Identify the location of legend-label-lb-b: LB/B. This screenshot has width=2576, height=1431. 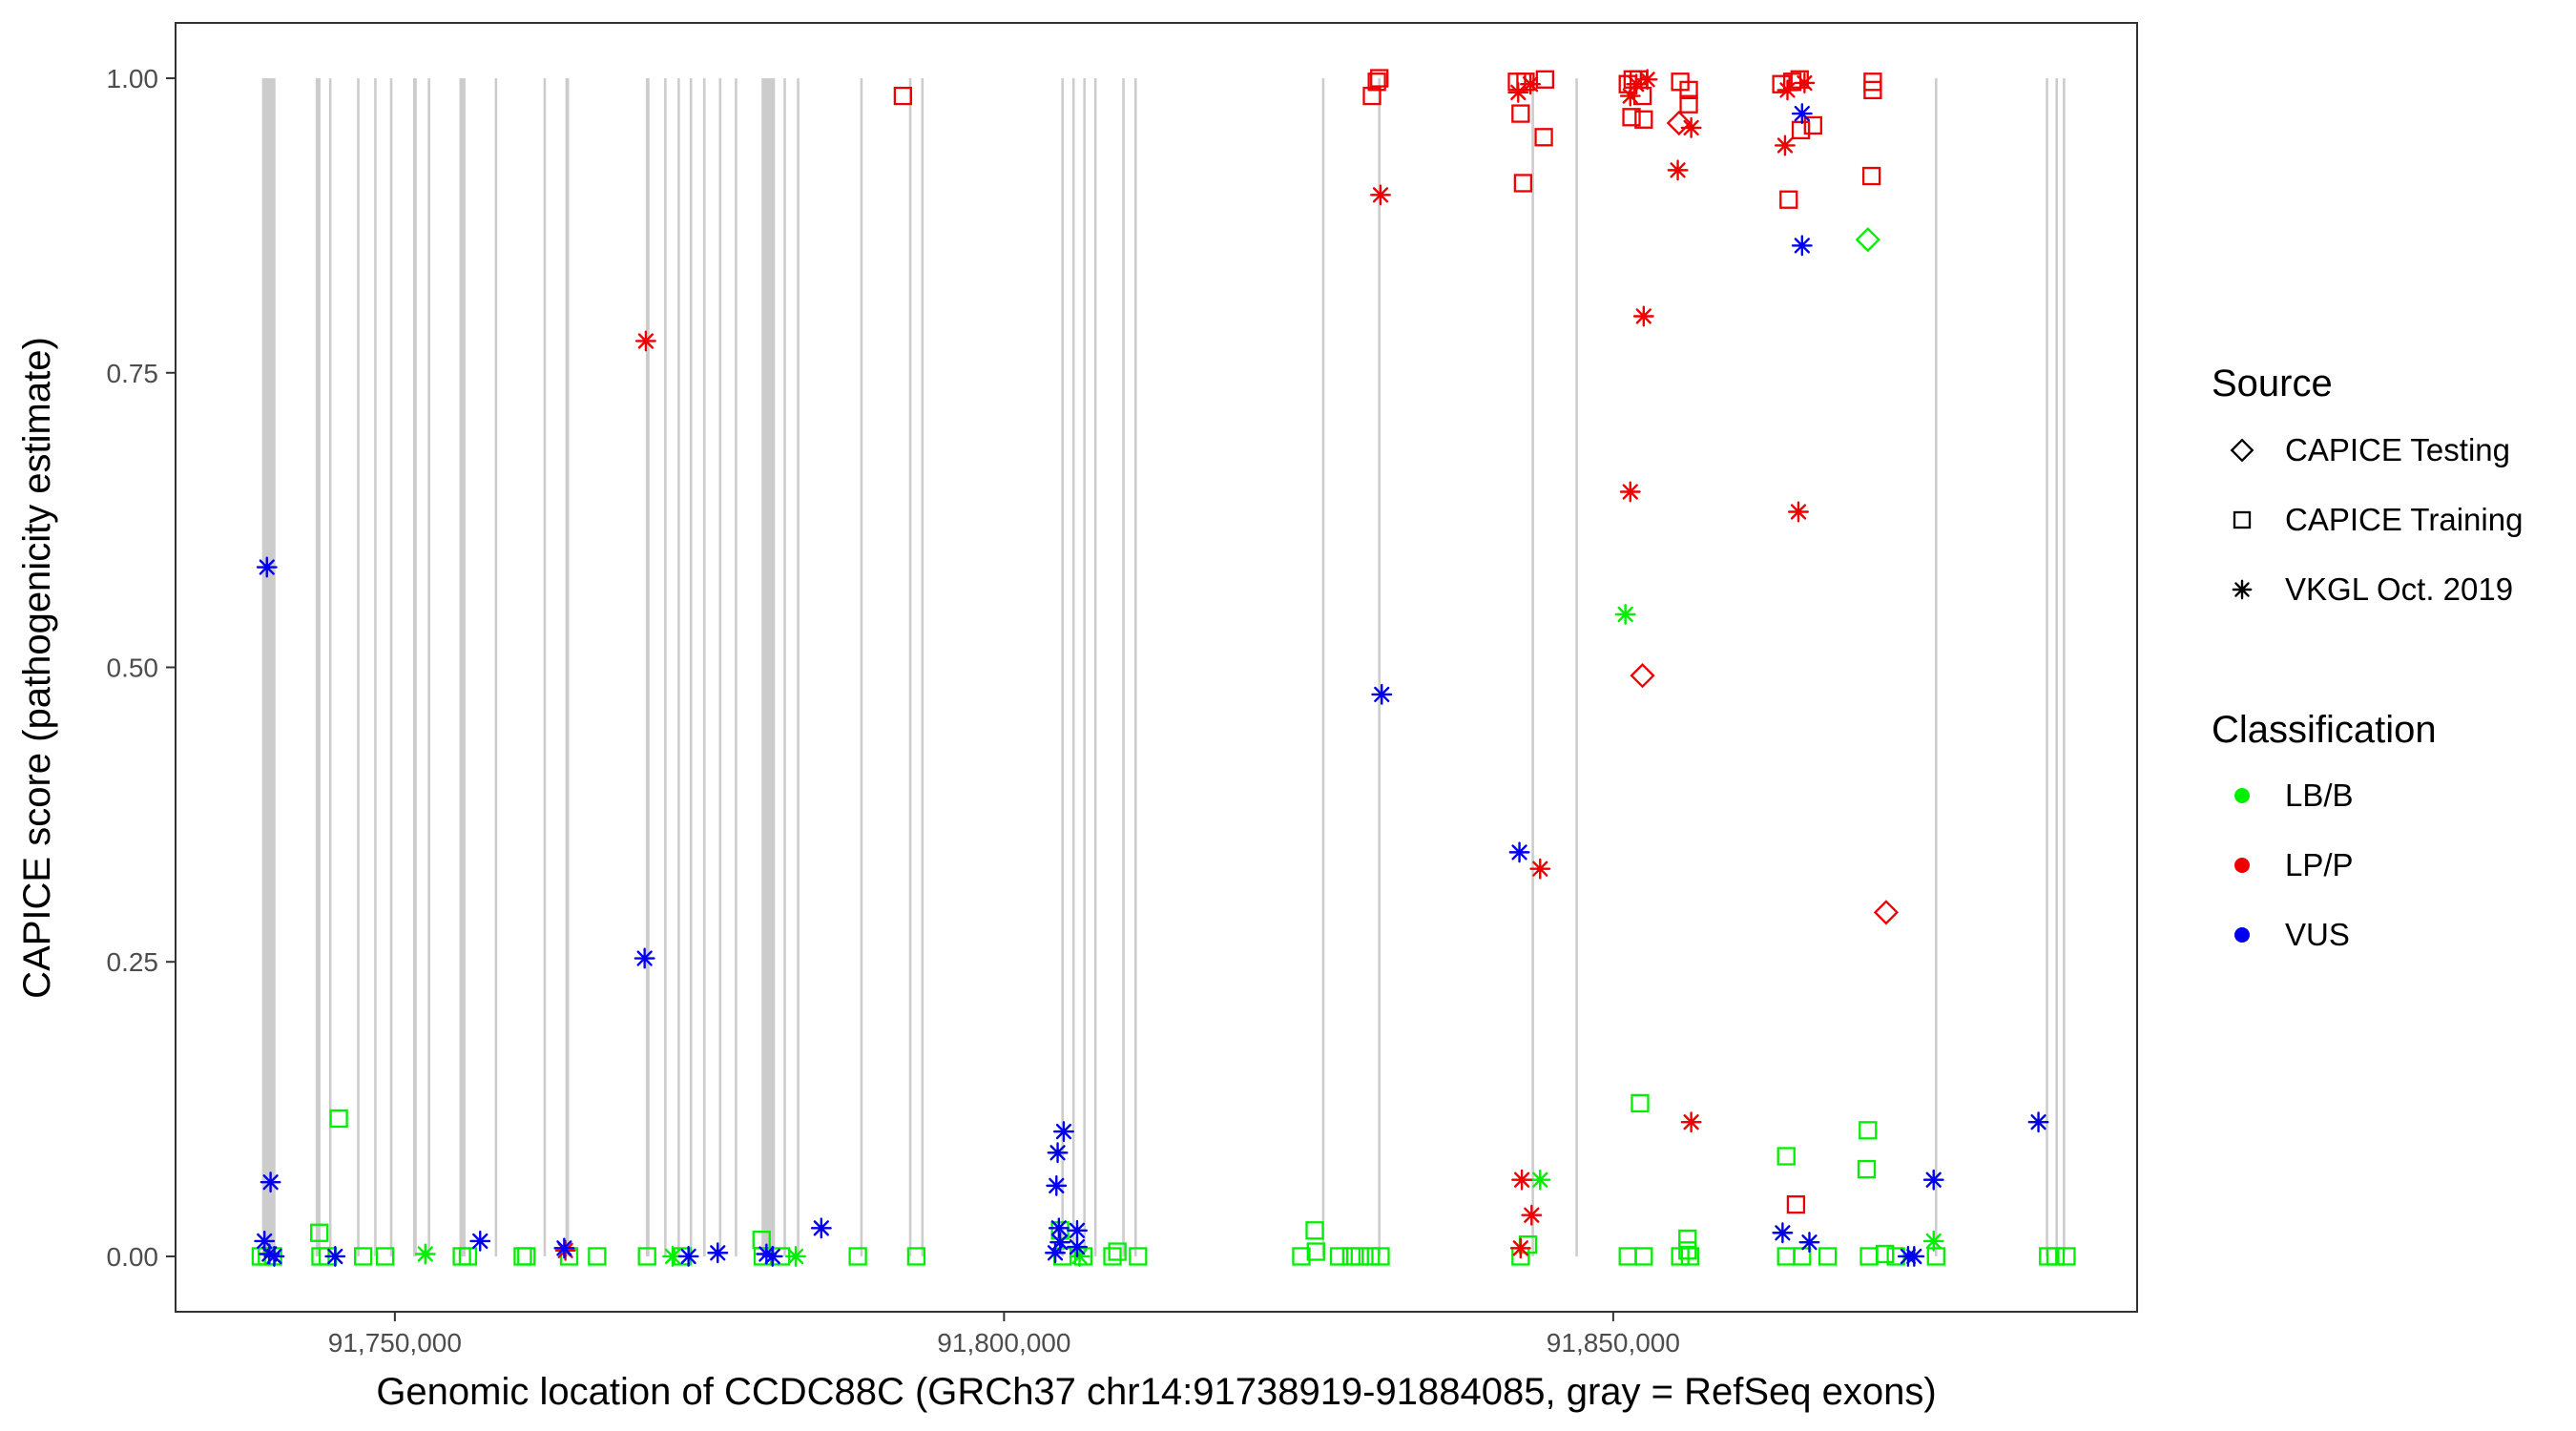
(2319, 795).